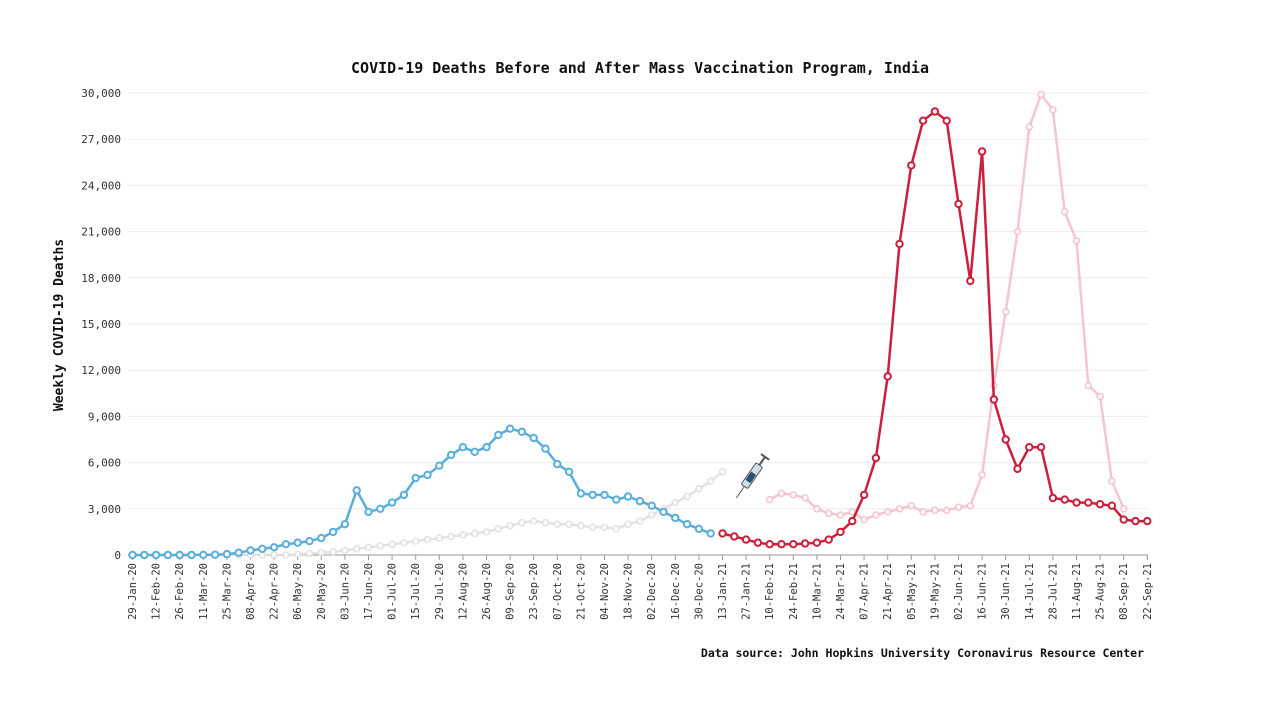 This screenshot has height=720, width=1280. I want to click on syringe-fluid, so click(751, 477).